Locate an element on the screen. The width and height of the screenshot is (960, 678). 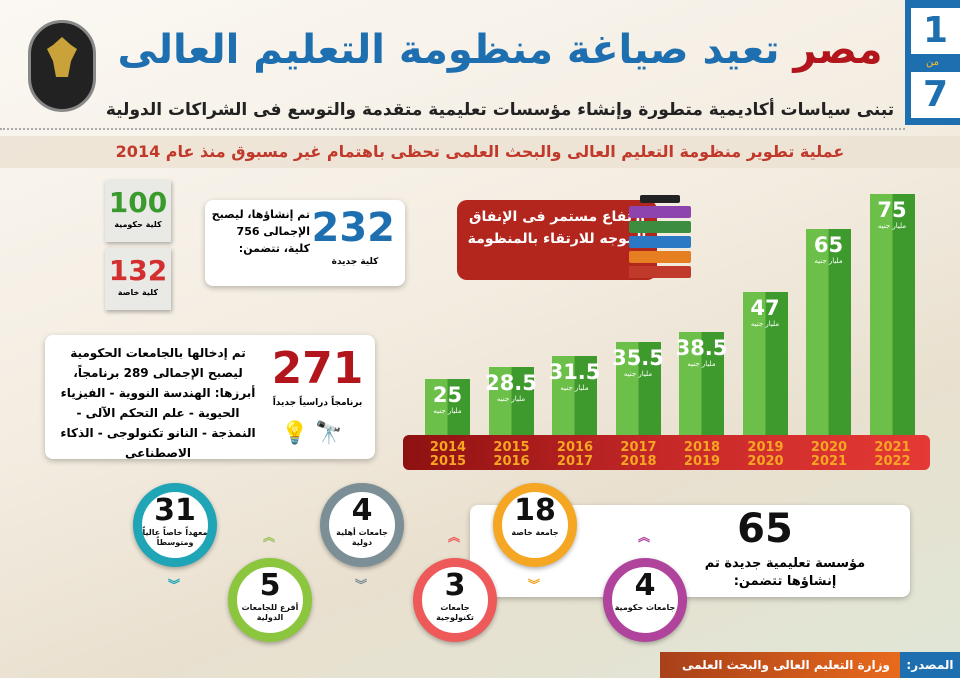
institution-label: جامعة خاصة is located at coordinates (535, 532).